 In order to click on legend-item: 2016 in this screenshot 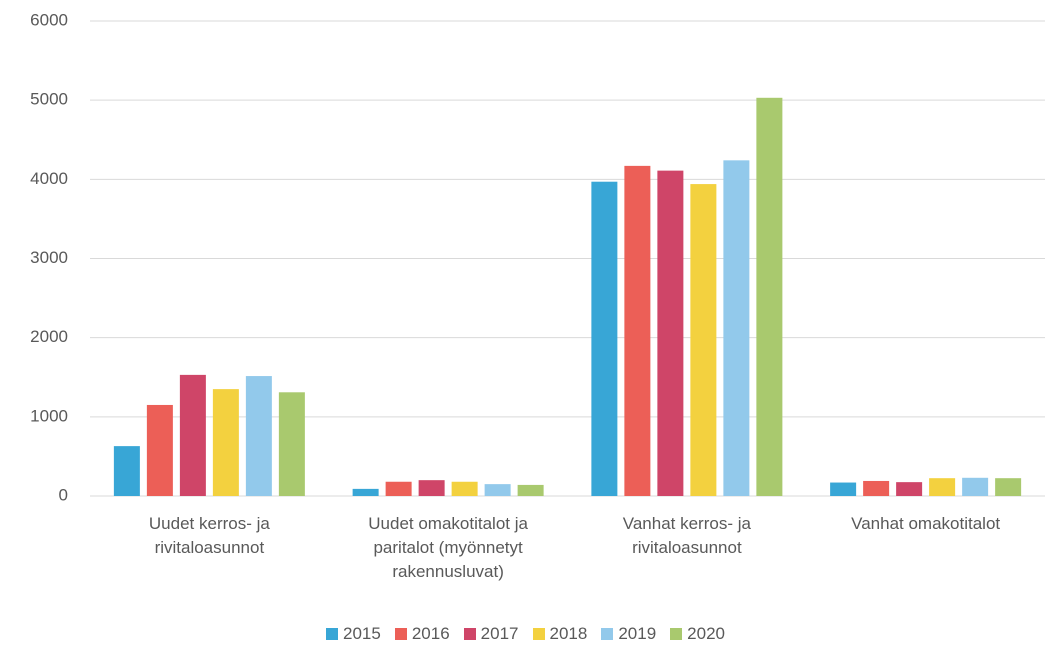, I will do `click(422, 634)`.